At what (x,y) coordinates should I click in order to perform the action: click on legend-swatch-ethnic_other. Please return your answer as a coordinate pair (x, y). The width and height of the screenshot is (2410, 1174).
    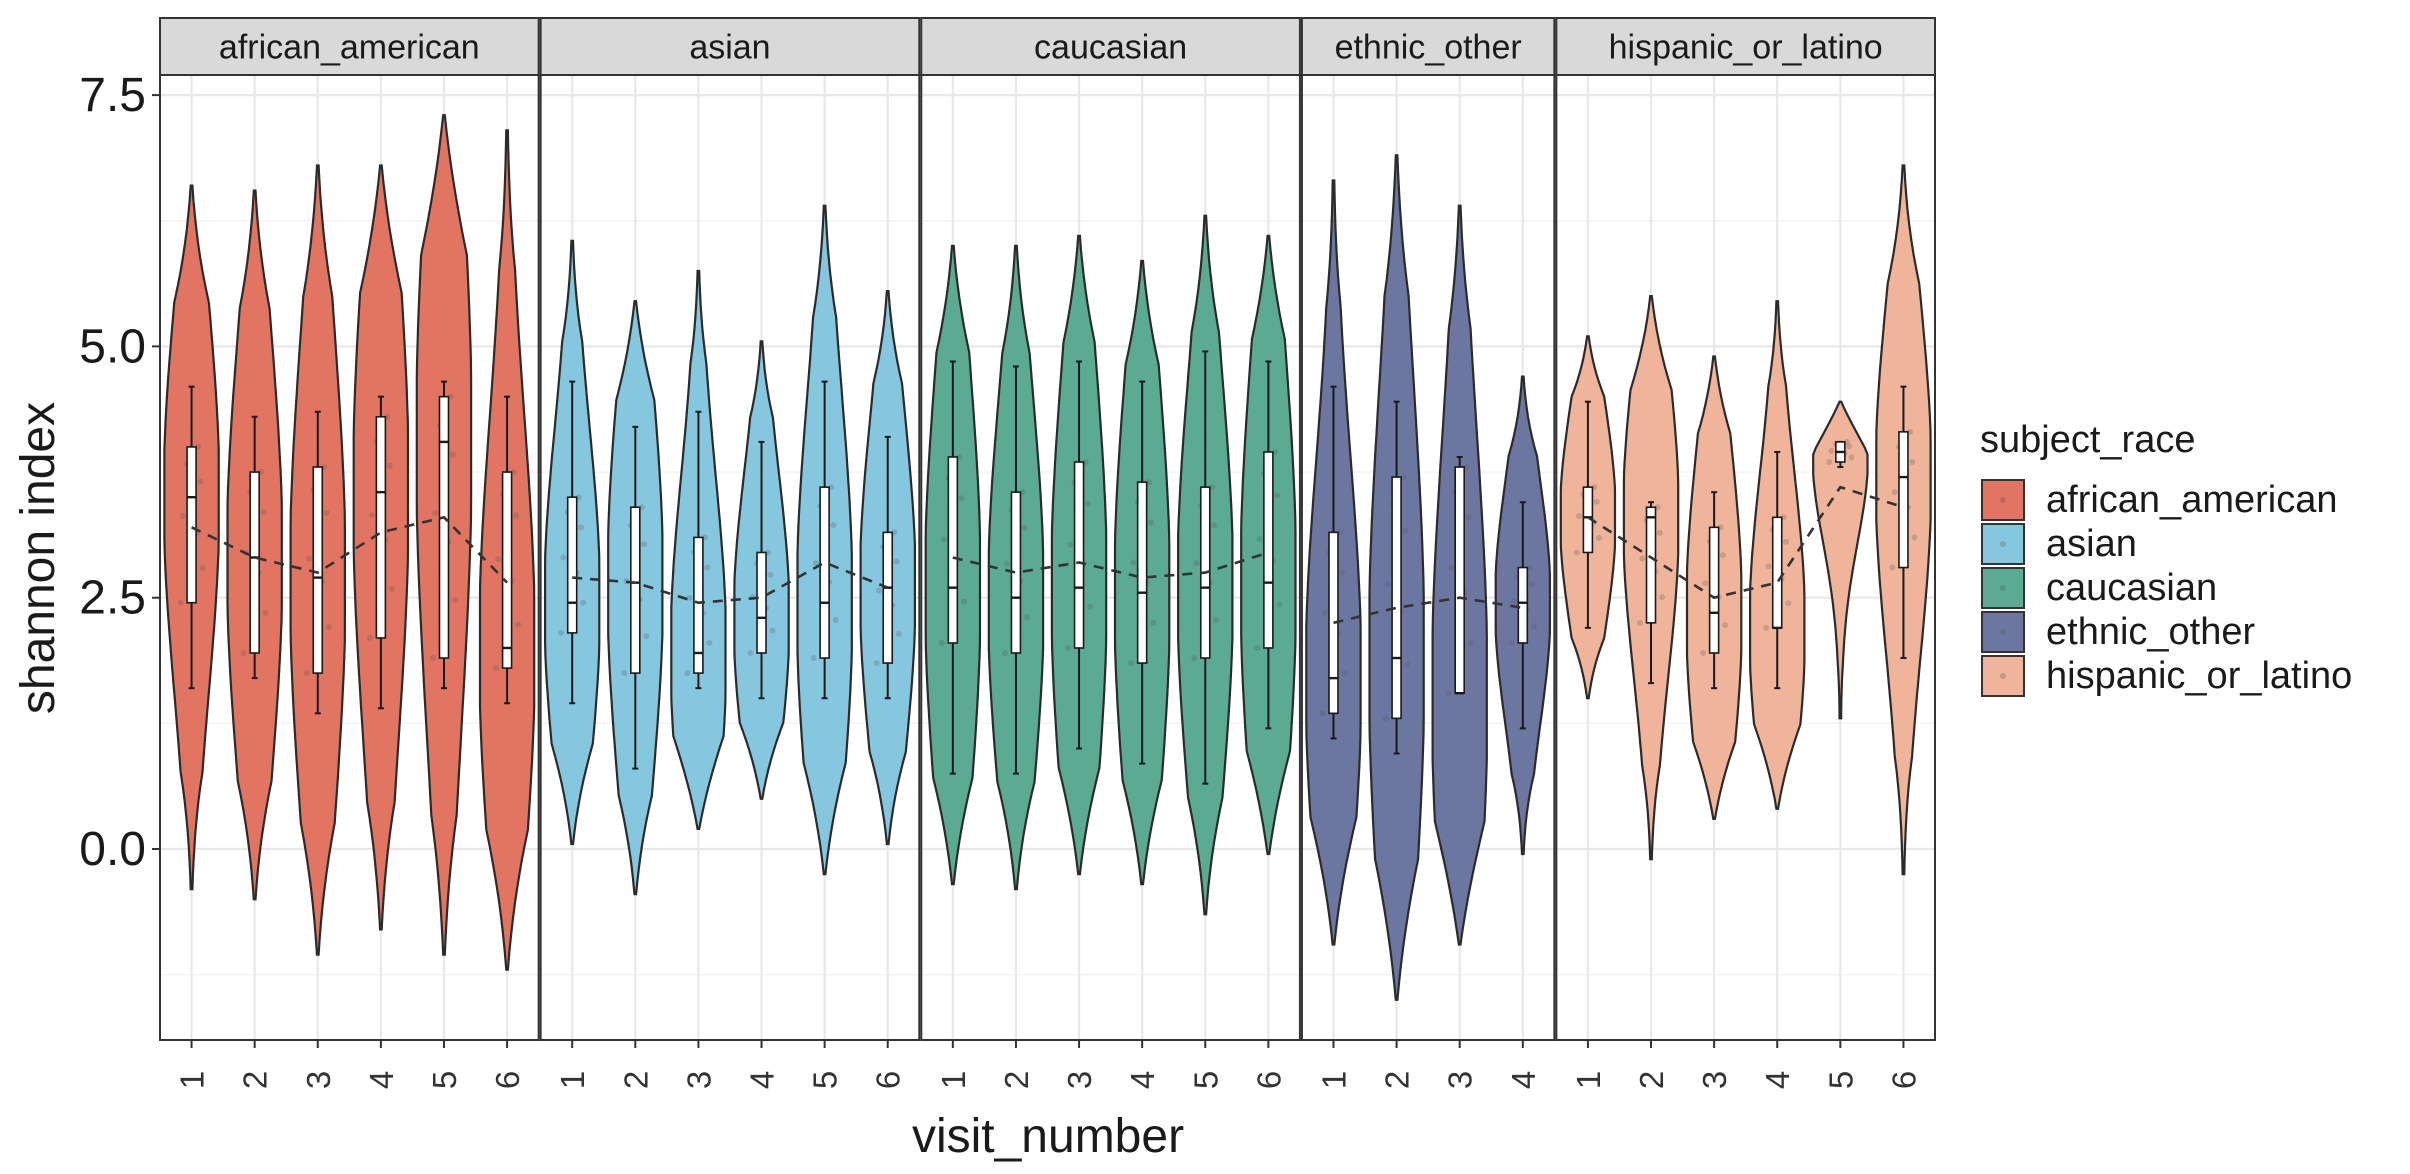
    Looking at the image, I should click on (2003, 632).